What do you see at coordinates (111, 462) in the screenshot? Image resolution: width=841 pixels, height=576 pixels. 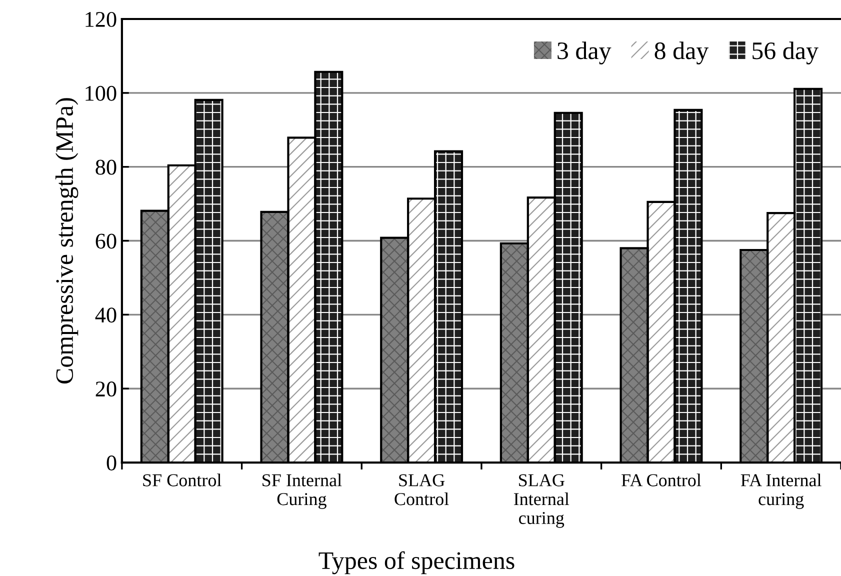 I see `y-tick-label: 0` at bounding box center [111, 462].